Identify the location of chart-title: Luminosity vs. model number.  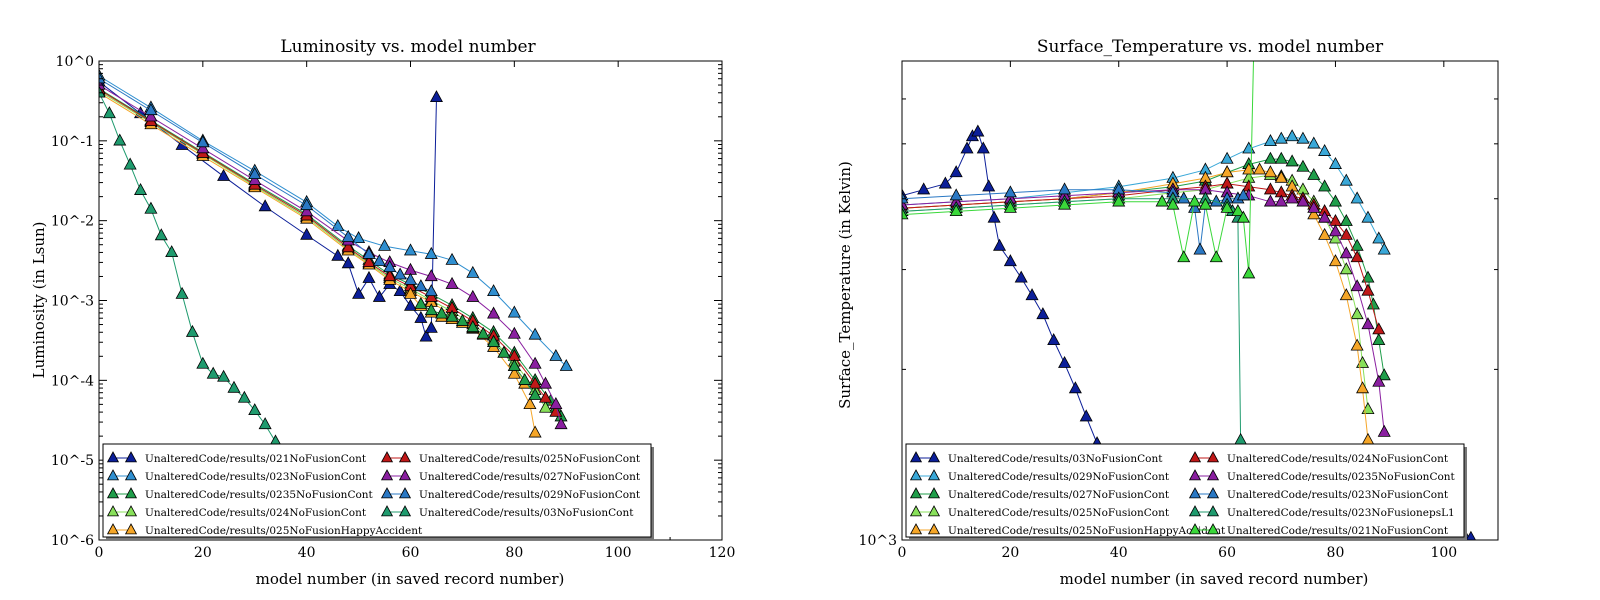
(408, 47).